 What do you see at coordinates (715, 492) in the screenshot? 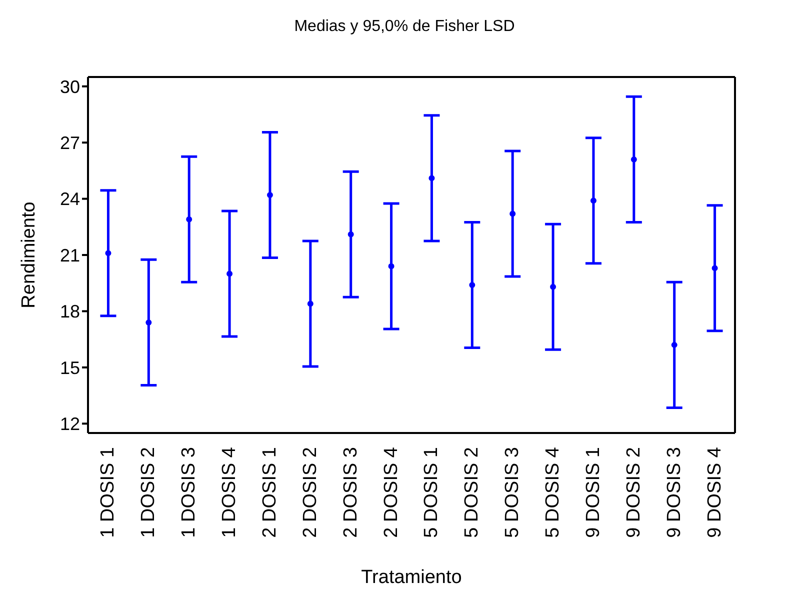
I see `x-tick-label: 9 DOSIS 4` at bounding box center [715, 492].